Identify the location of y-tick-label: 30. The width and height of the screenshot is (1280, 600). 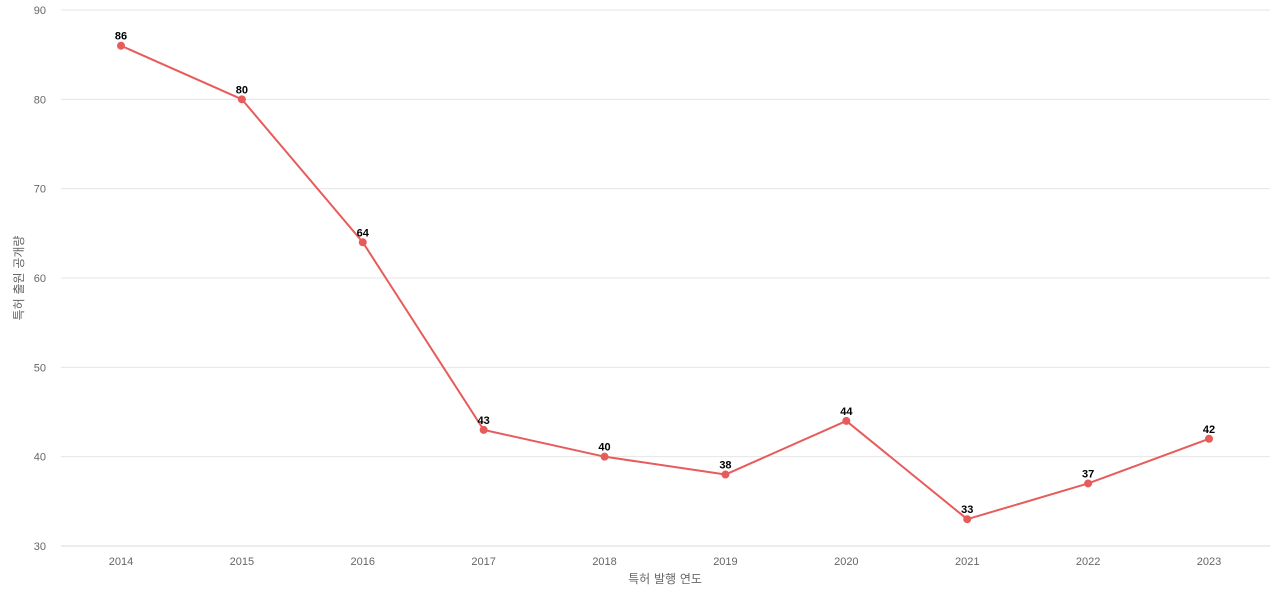
(40, 547).